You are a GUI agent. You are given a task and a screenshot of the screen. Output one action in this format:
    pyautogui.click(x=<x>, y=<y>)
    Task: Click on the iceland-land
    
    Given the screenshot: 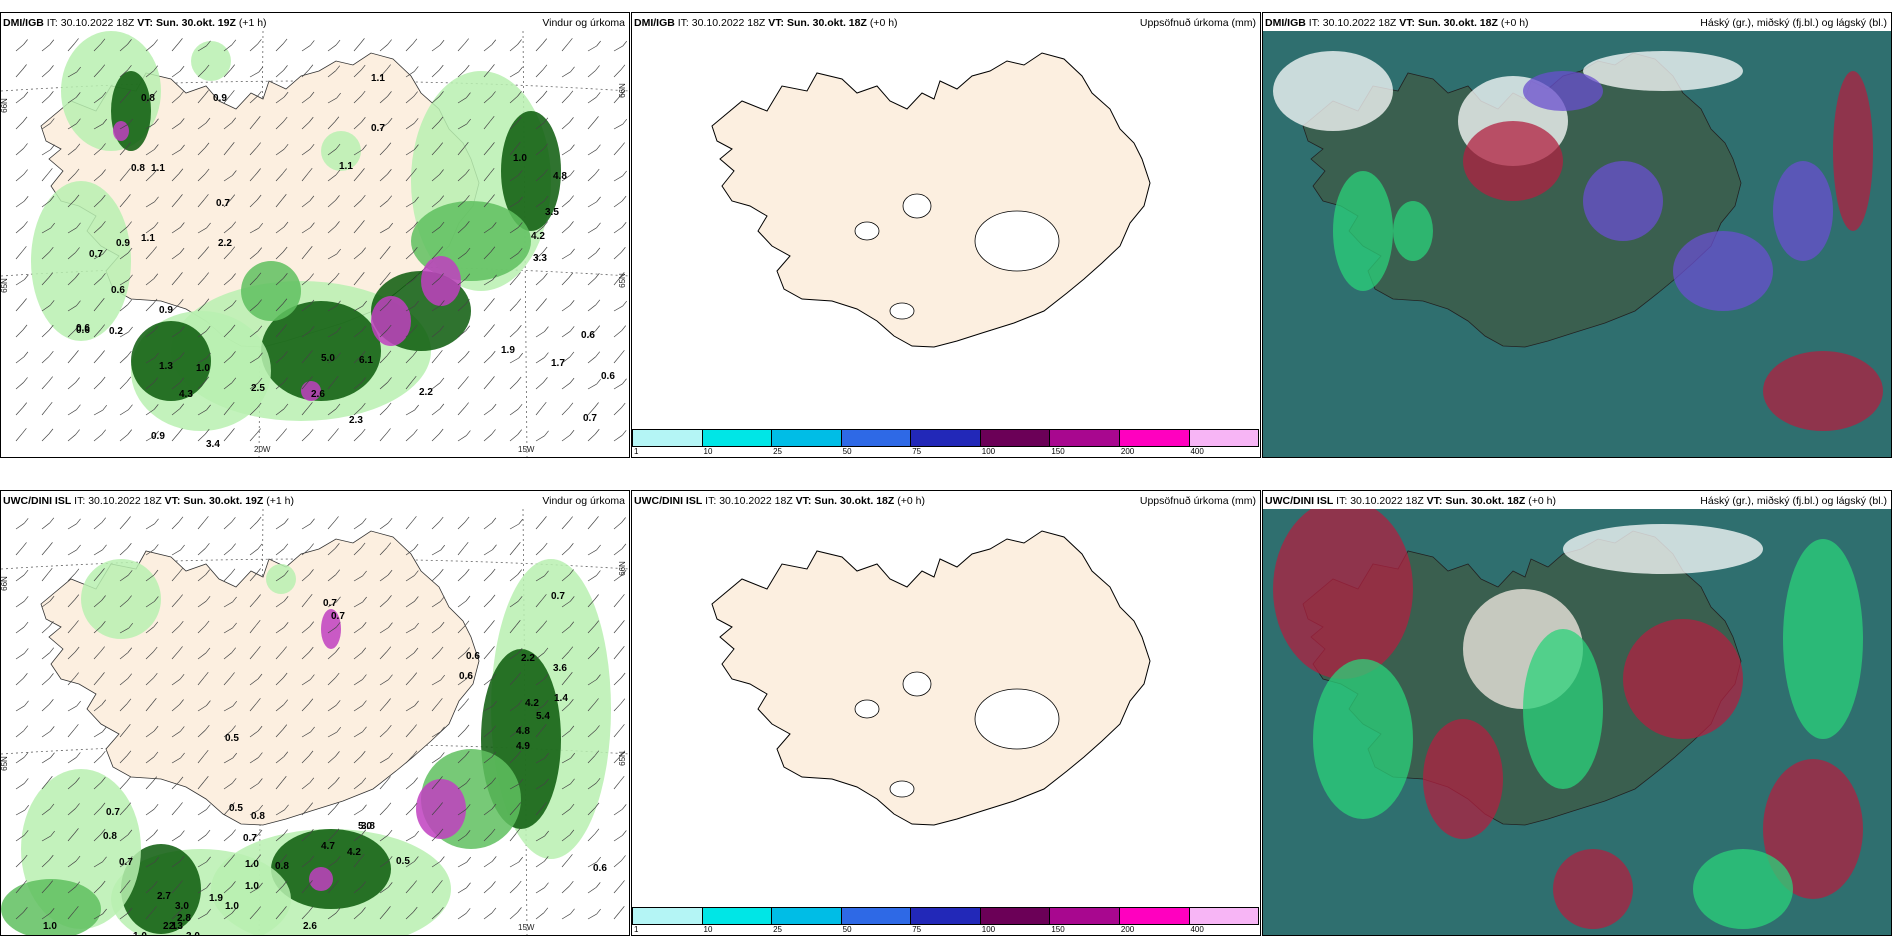 What is the action you would take?
    pyautogui.click(x=931, y=200)
    